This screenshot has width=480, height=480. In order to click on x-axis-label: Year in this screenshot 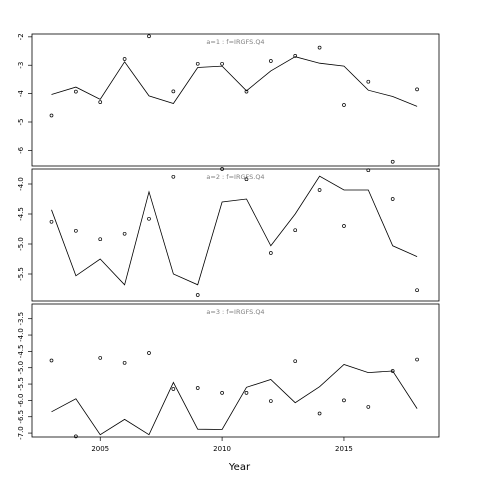, I will do `click(239, 467)`.